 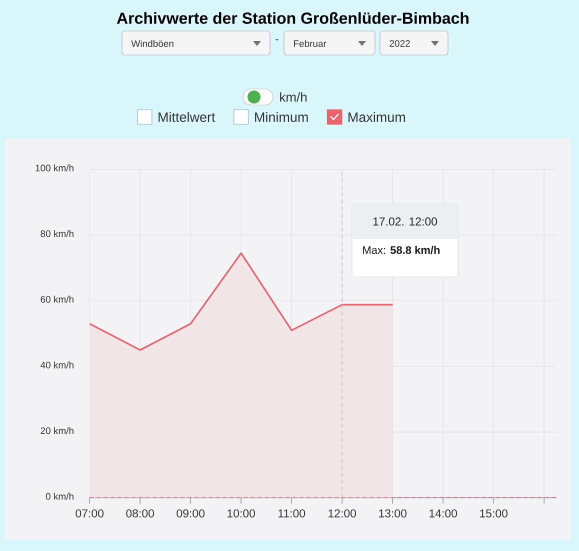 What do you see at coordinates (401, 250) in the screenshot?
I see `annotation: Max: 58.8 km/h` at bounding box center [401, 250].